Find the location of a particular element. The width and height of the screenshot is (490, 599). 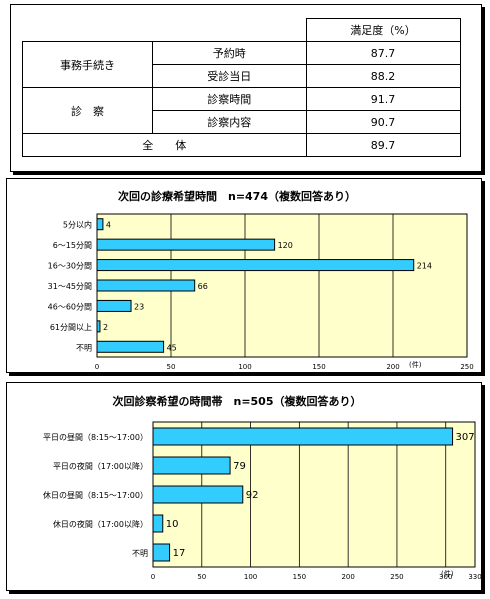

category-label: 休日の夜間（17:00以降） is located at coordinates (100, 524).